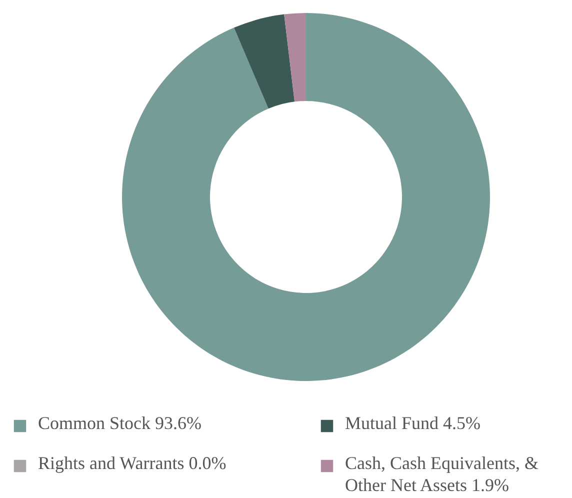 Image resolution: width=572 pixels, height=498 pixels. I want to click on legend-label: Rights and Warrants 0.0%, so click(132, 463).